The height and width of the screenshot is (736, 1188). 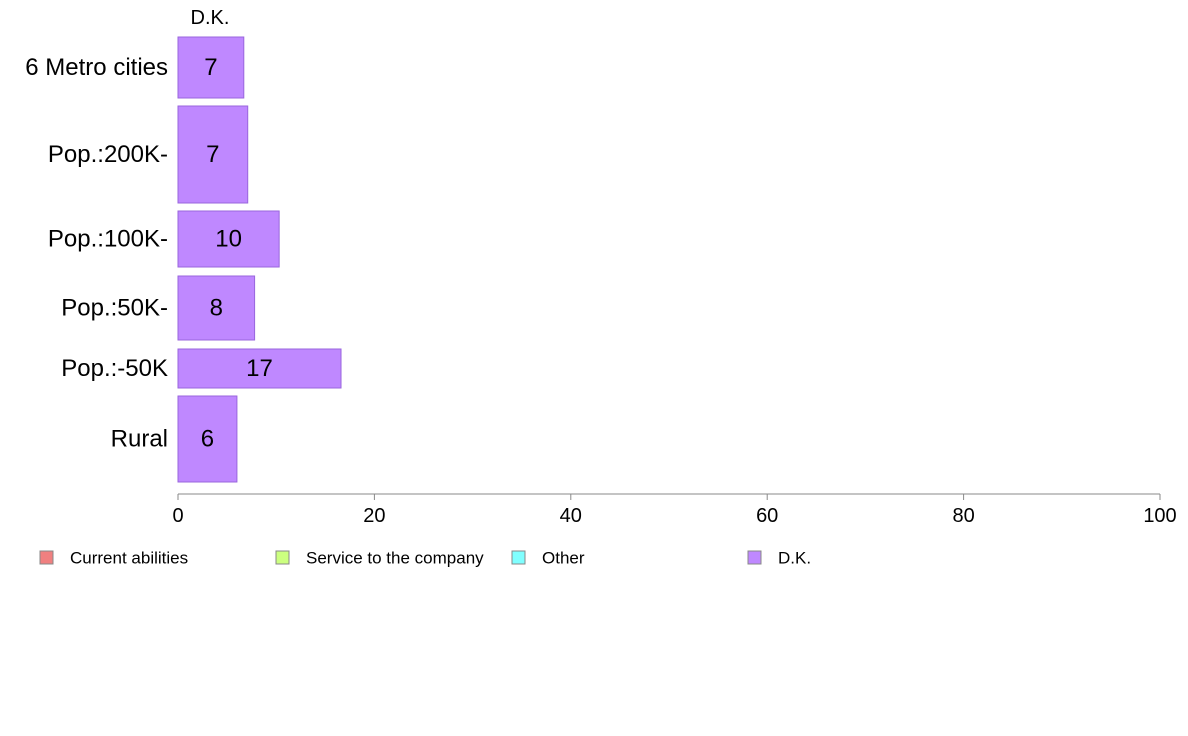 I want to click on category-label: Pop.:200K-, so click(x=108, y=154).